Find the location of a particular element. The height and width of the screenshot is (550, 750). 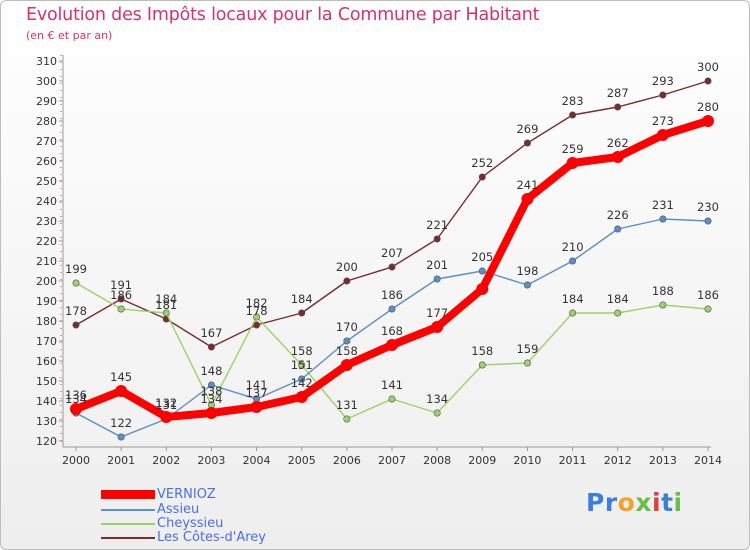

y-tick-label: 260 is located at coordinates (46, 161).